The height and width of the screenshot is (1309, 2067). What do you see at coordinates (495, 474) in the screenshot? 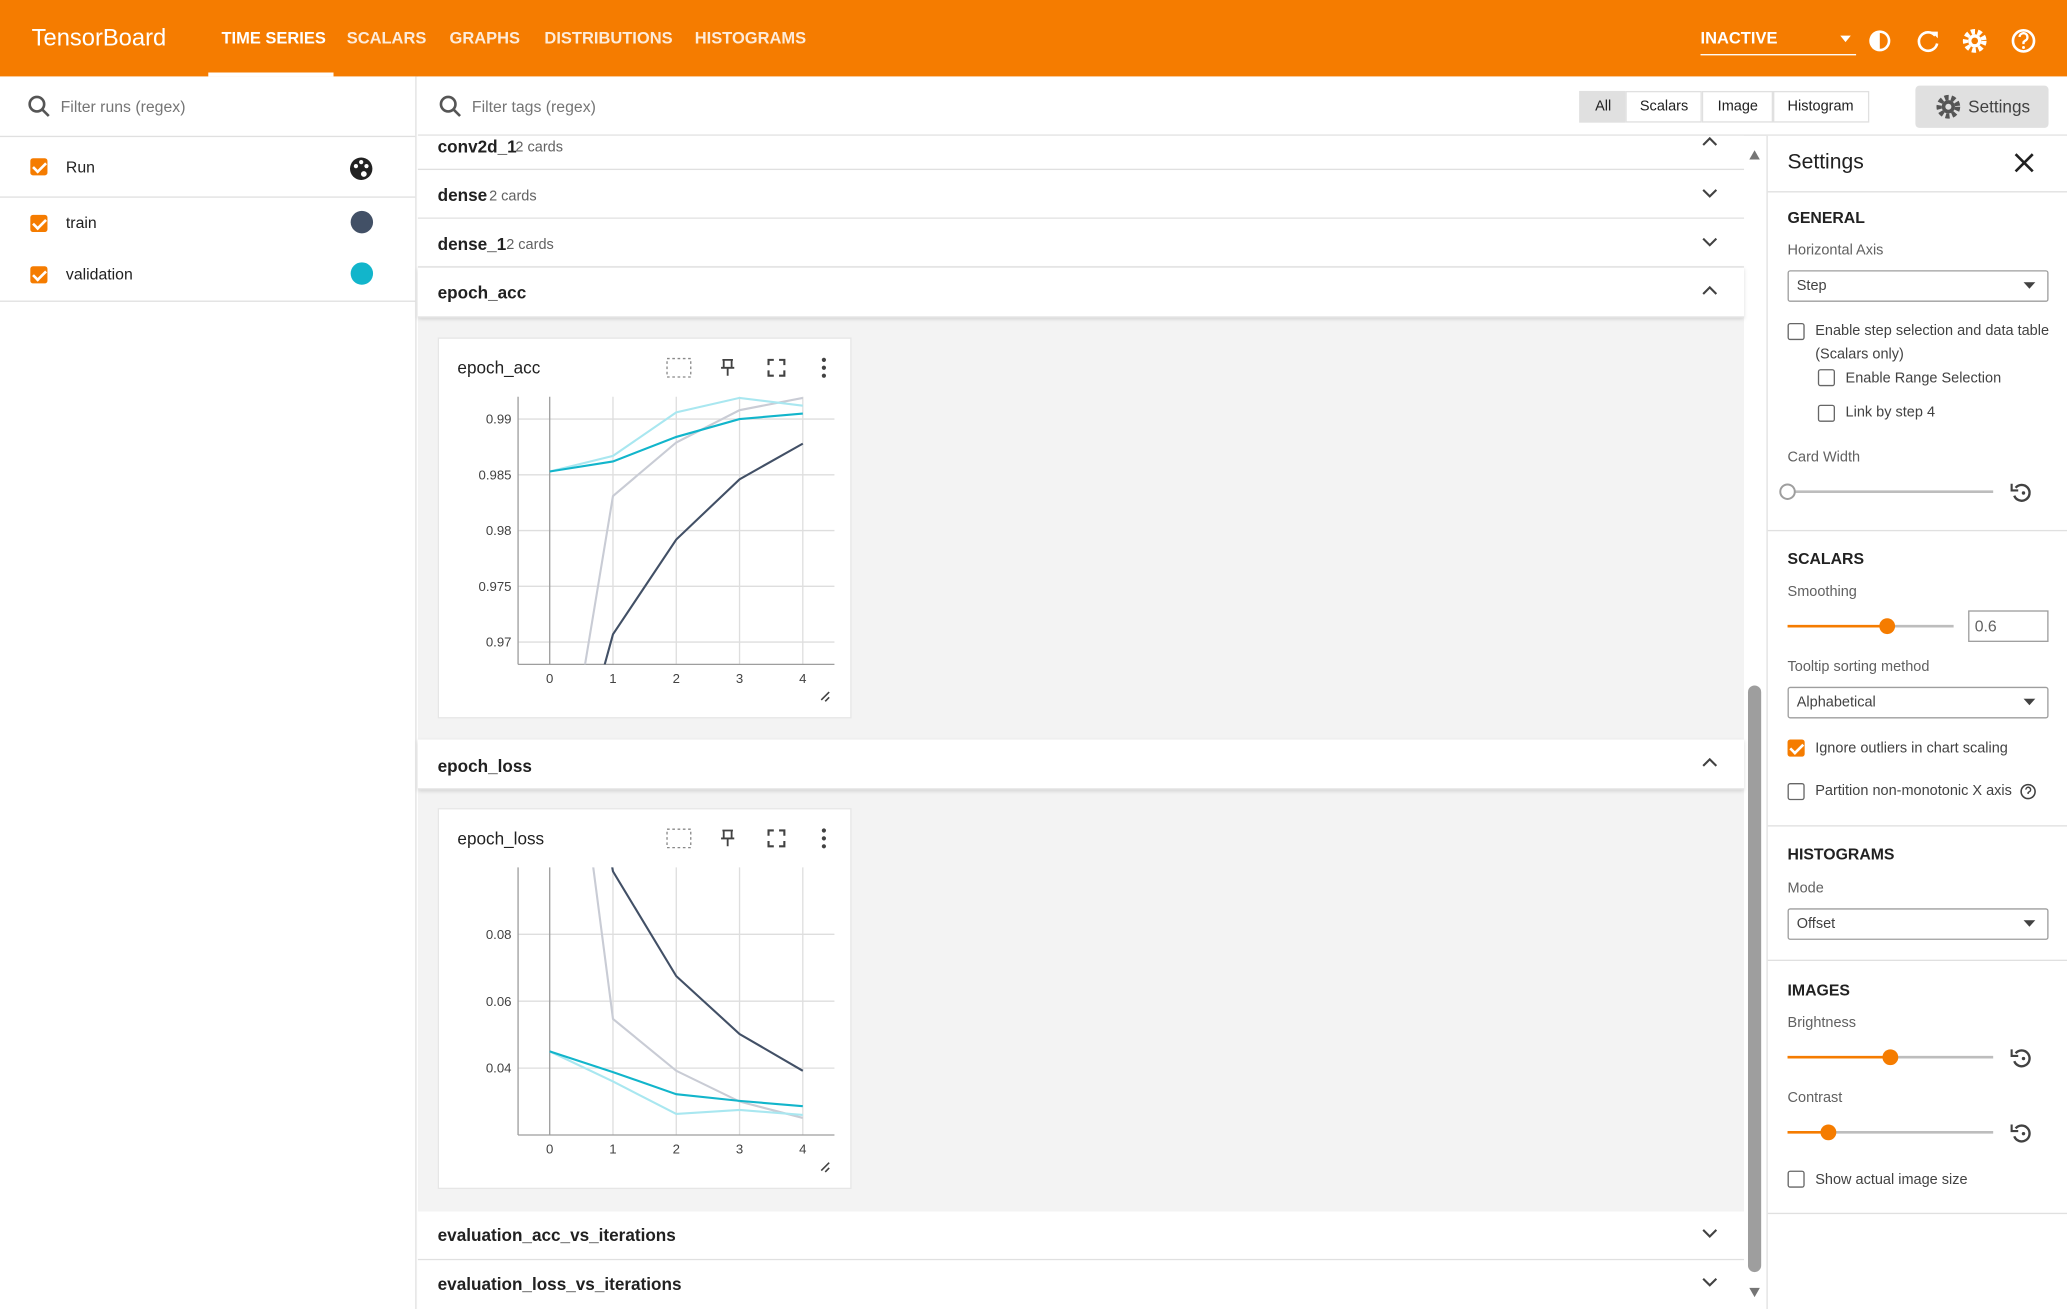
I see `y-tick-label: 0.985` at bounding box center [495, 474].